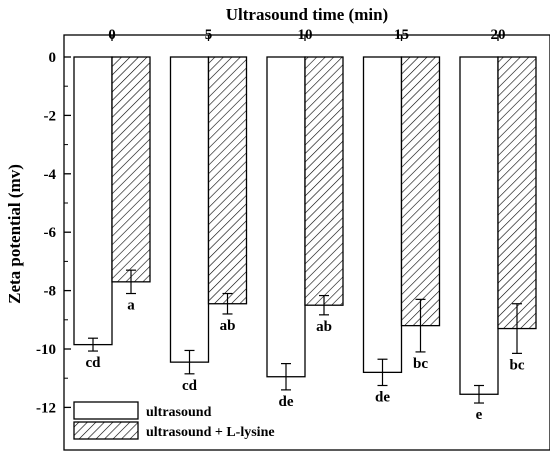  I want to click on y-axis-label: Zeta potential (mv), so click(14, 234).